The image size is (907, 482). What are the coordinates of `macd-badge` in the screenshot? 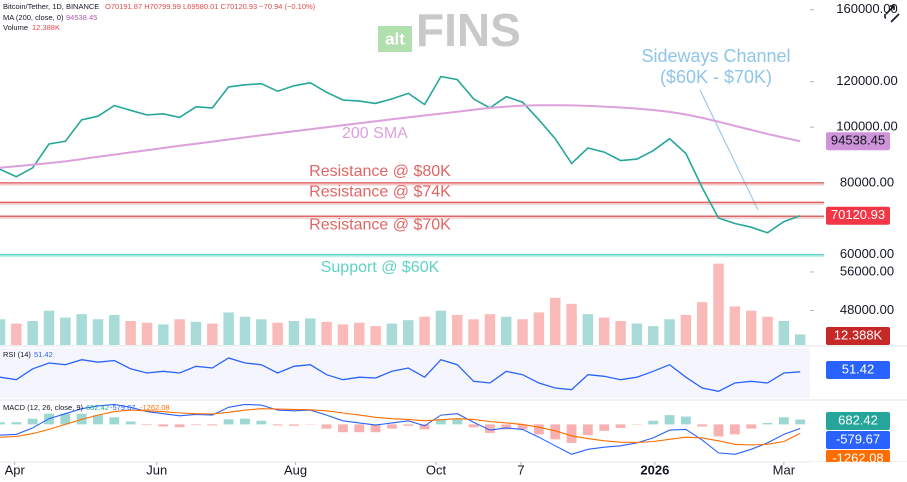 It's located at (858, 440).